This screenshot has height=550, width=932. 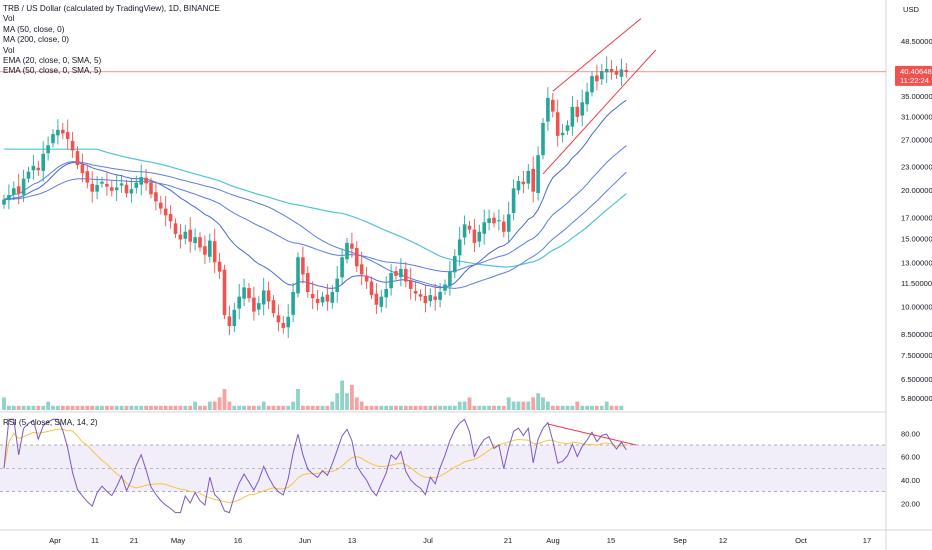 What do you see at coordinates (313, 395) in the screenshot?
I see `volume-bars` at bounding box center [313, 395].